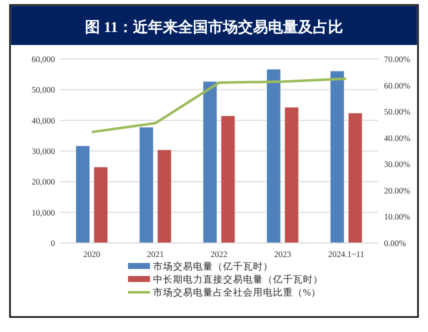 The image size is (428, 332). I want to click on x-tick-label: 2020, so click(91, 254).